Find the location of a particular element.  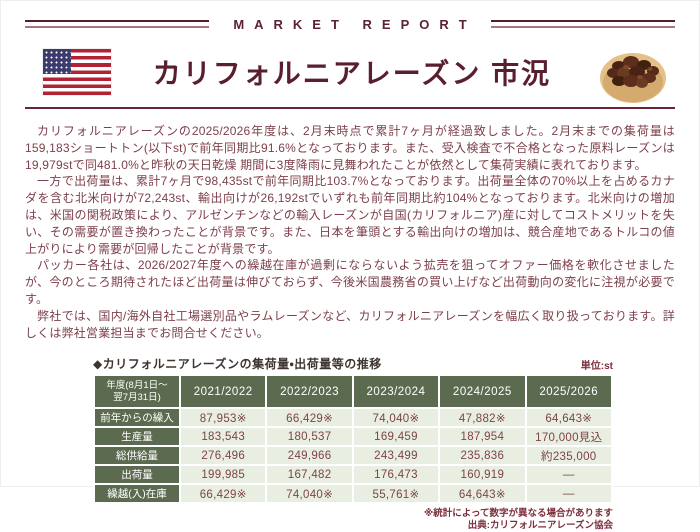

footnote-statistics: ※統計によって数字が異なる場合があります is located at coordinates (518, 514).